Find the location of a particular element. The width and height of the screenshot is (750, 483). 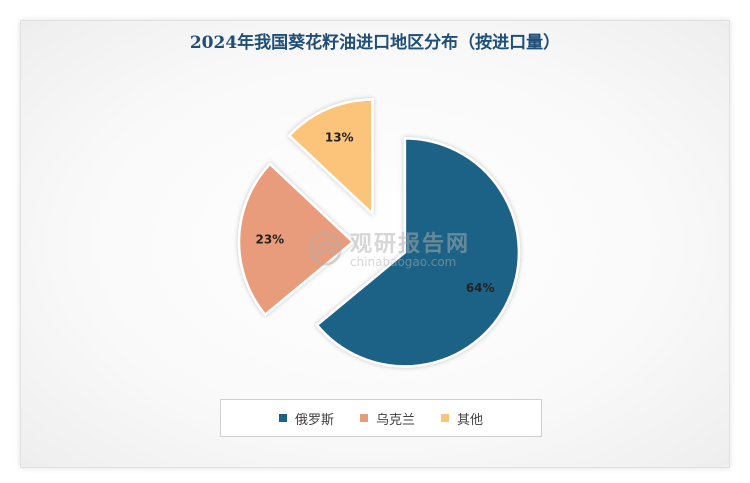

legend-swatch-russia is located at coordinates (282, 418).